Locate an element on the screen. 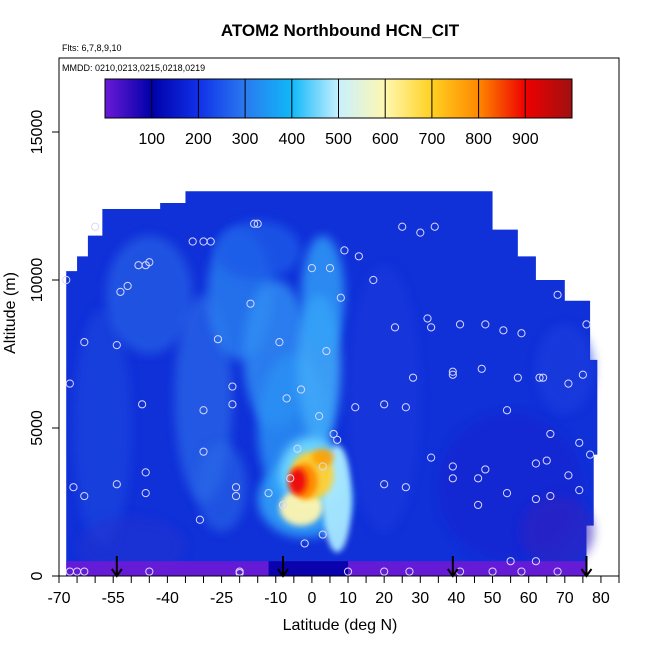  y-axis-label: Altitude (m) is located at coordinates (10, 313).